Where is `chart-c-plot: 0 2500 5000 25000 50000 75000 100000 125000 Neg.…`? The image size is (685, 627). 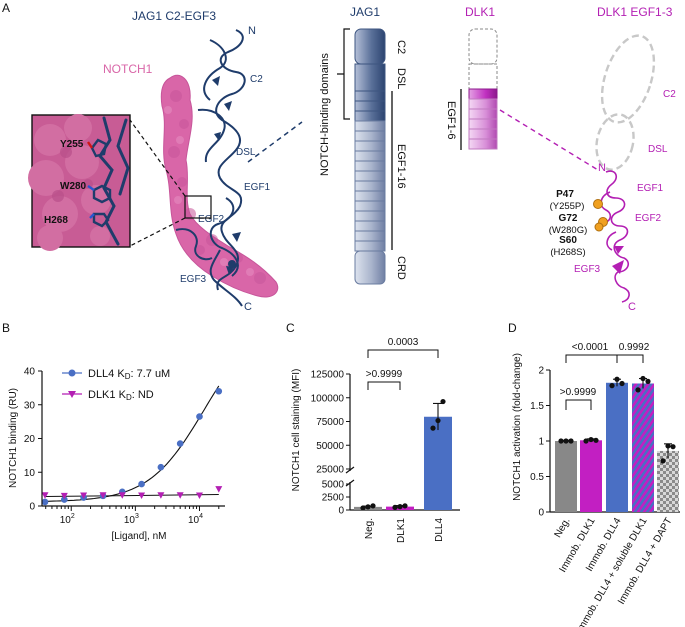 chart-c-plot: 0 2500 5000 25000 50000 75000 100000 125000 Neg.… is located at coordinates (385, 440).